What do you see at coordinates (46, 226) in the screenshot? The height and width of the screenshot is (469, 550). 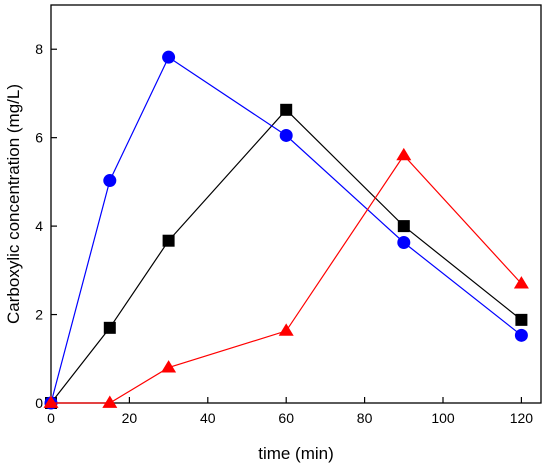 I see `y-axis: 0 2 4 6 8` at bounding box center [46, 226].